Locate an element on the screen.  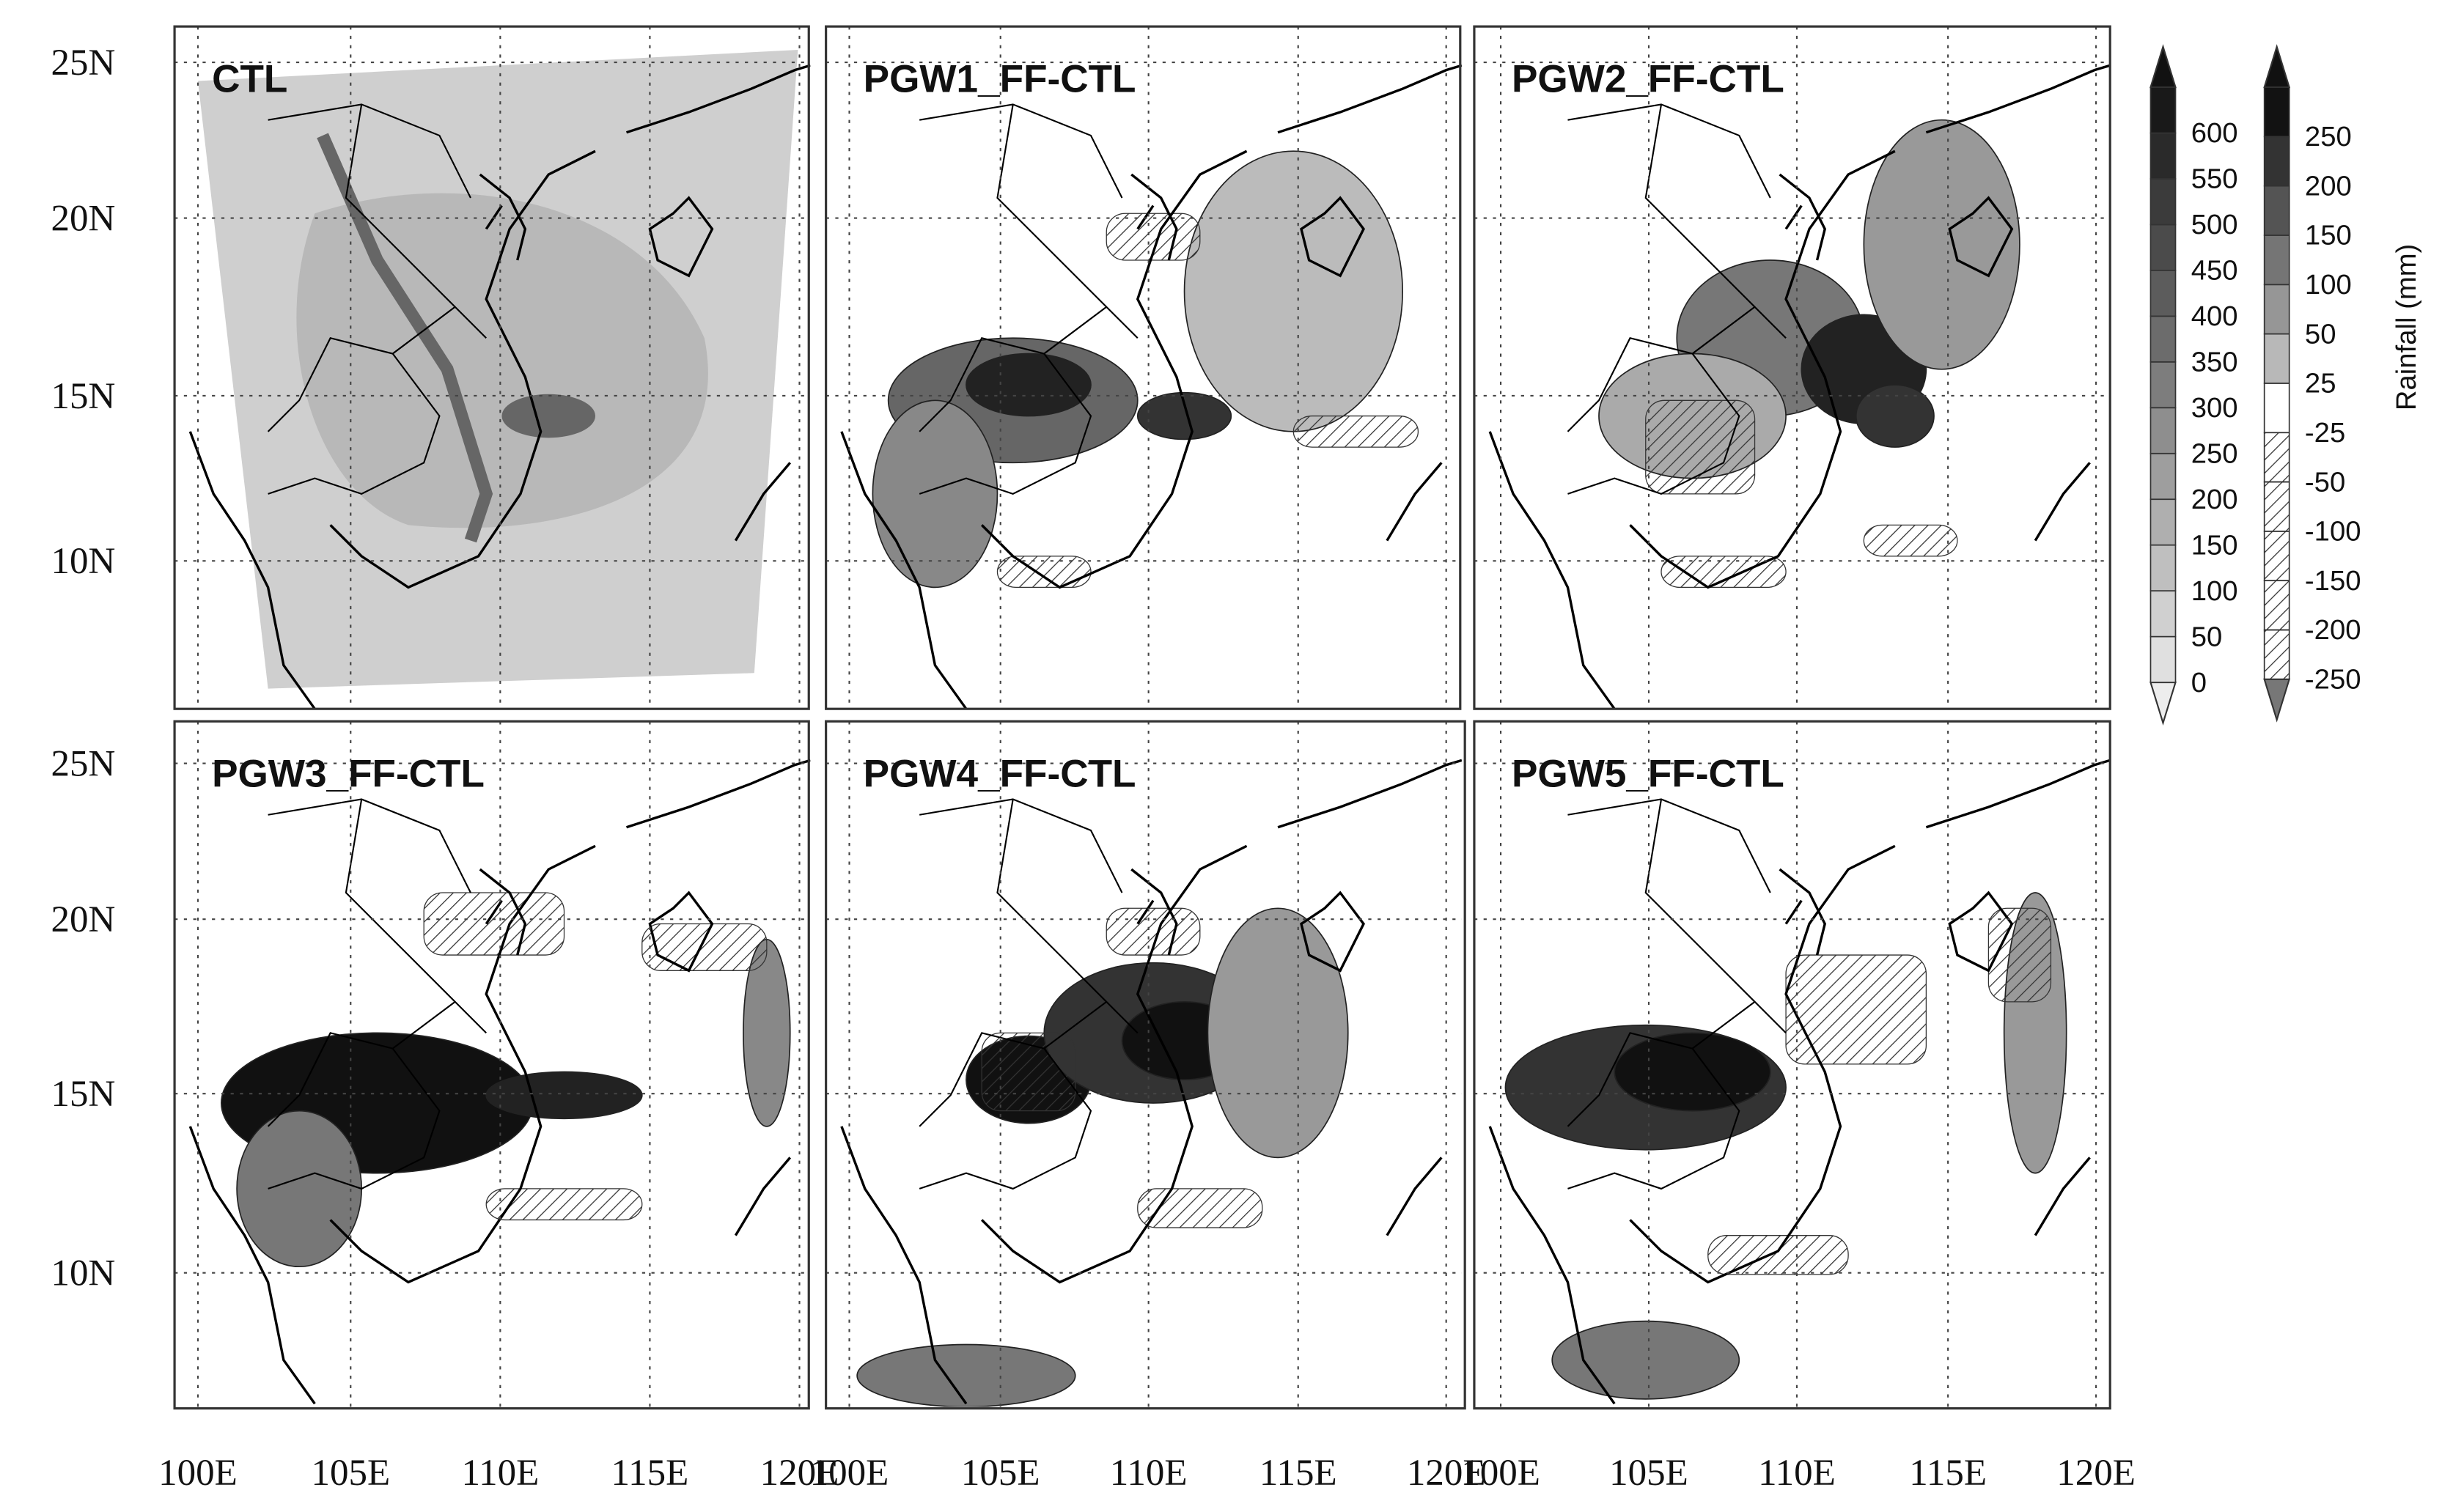
panel-title: PGW5_FF-CTL is located at coordinates (1648, 773).